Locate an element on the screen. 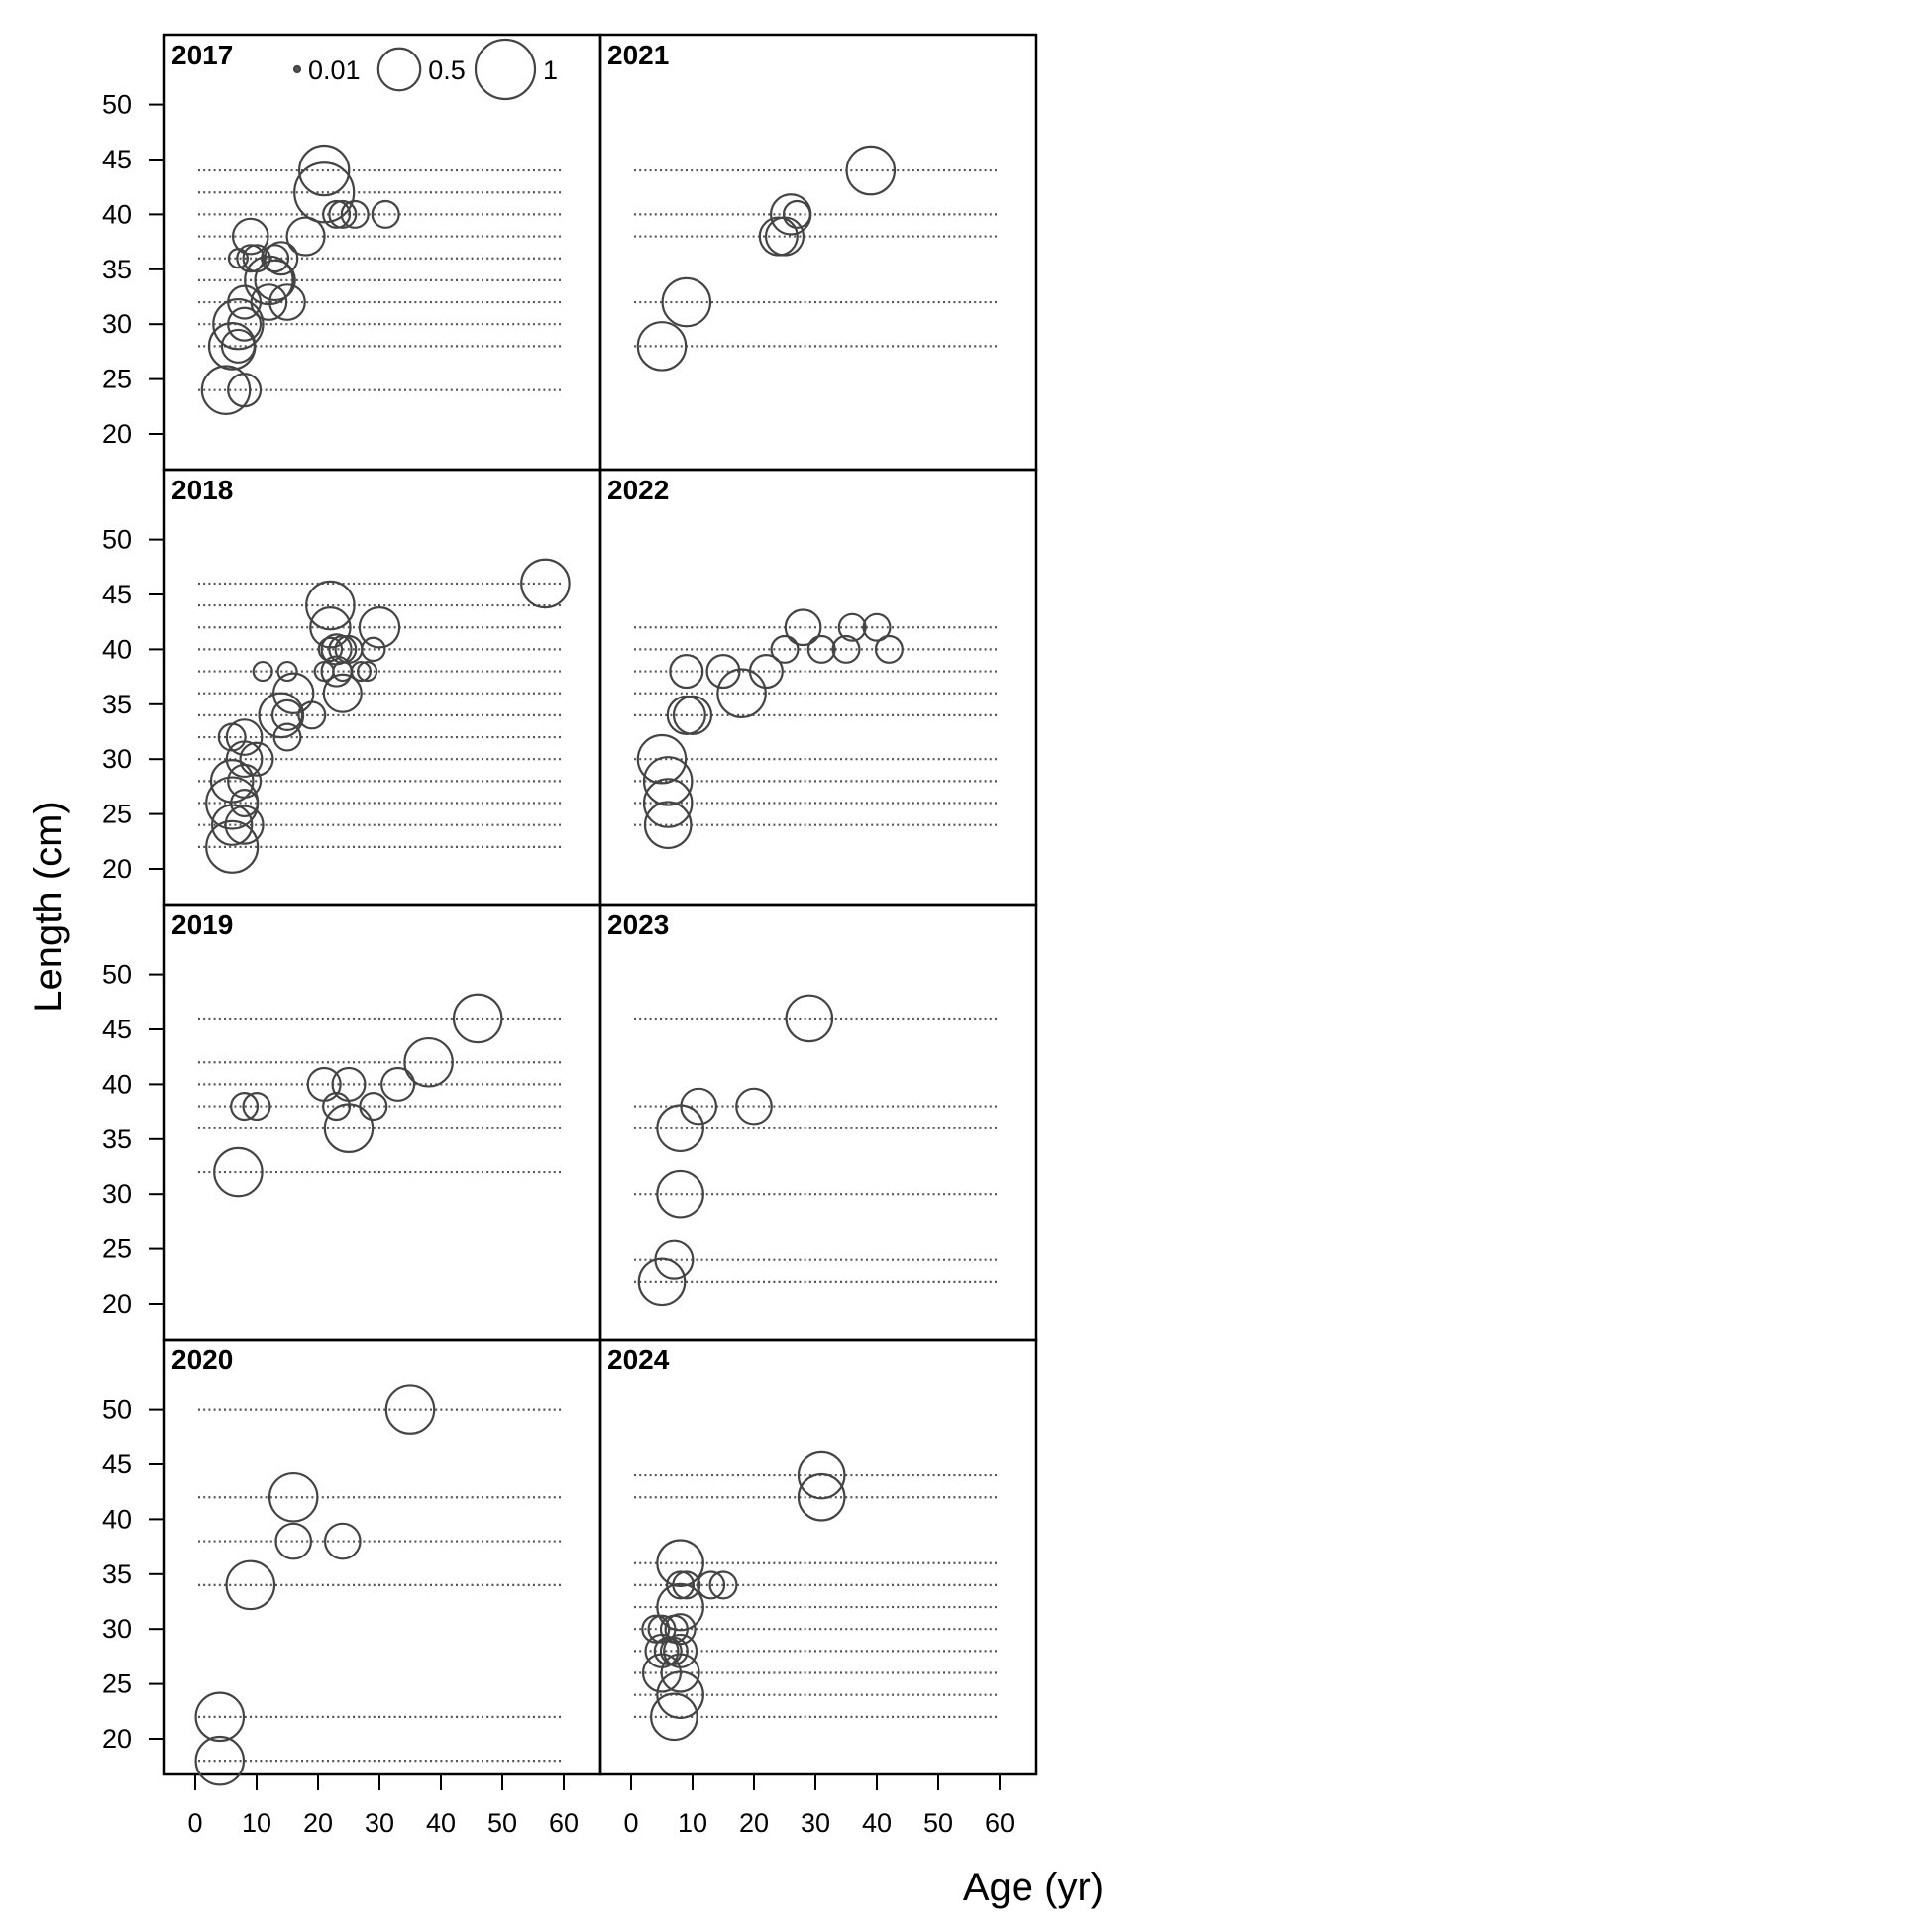 This screenshot has height=1932, width=1932. panel-year-label: 2023 is located at coordinates (638, 925).